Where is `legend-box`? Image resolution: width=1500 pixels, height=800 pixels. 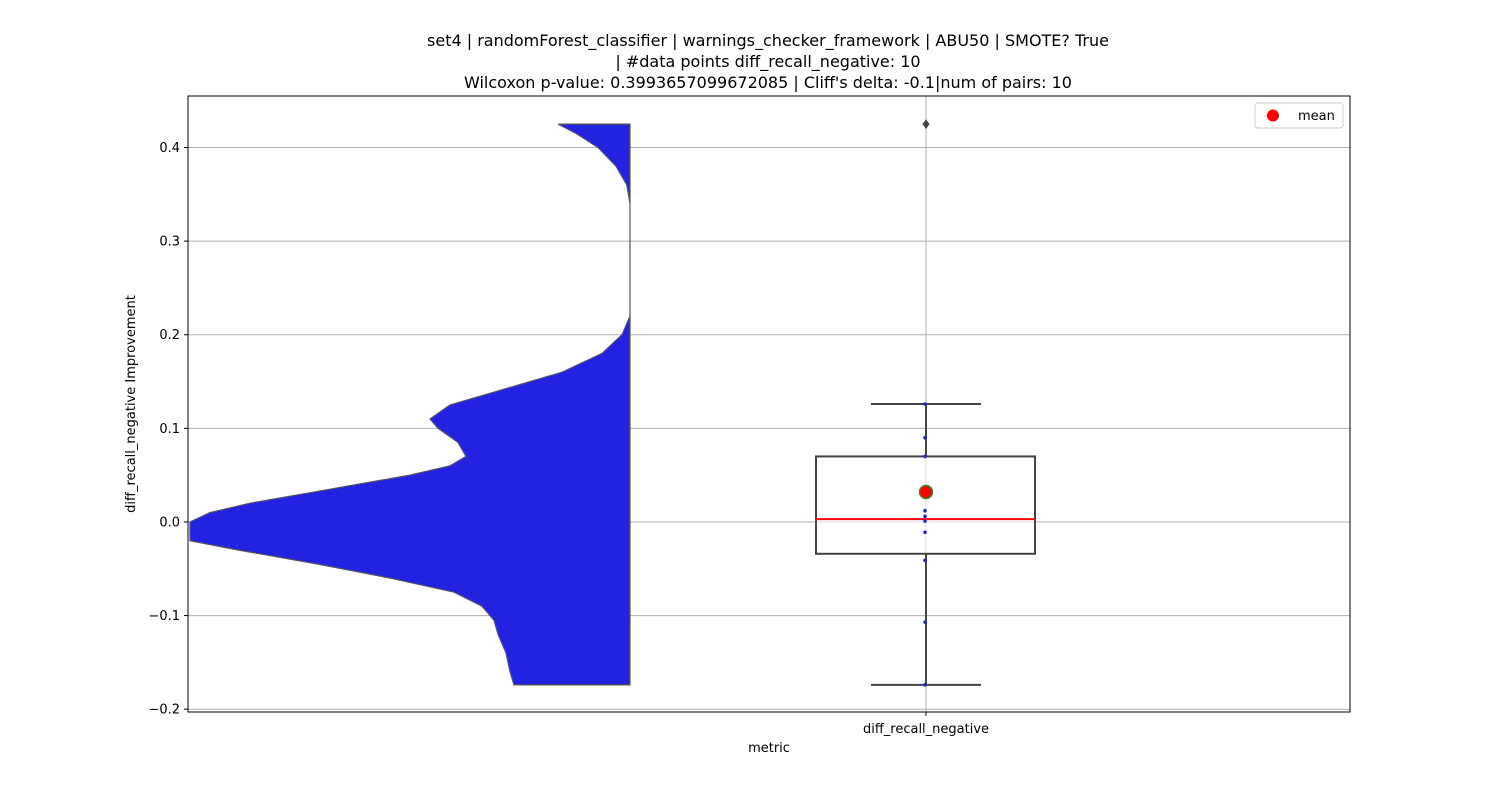 legend-box is located at coordinates (1299, 115).